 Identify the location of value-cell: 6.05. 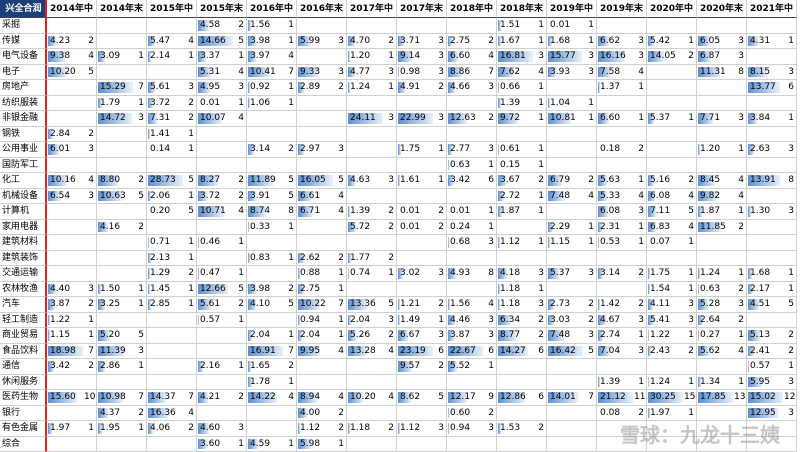
(715, 41).